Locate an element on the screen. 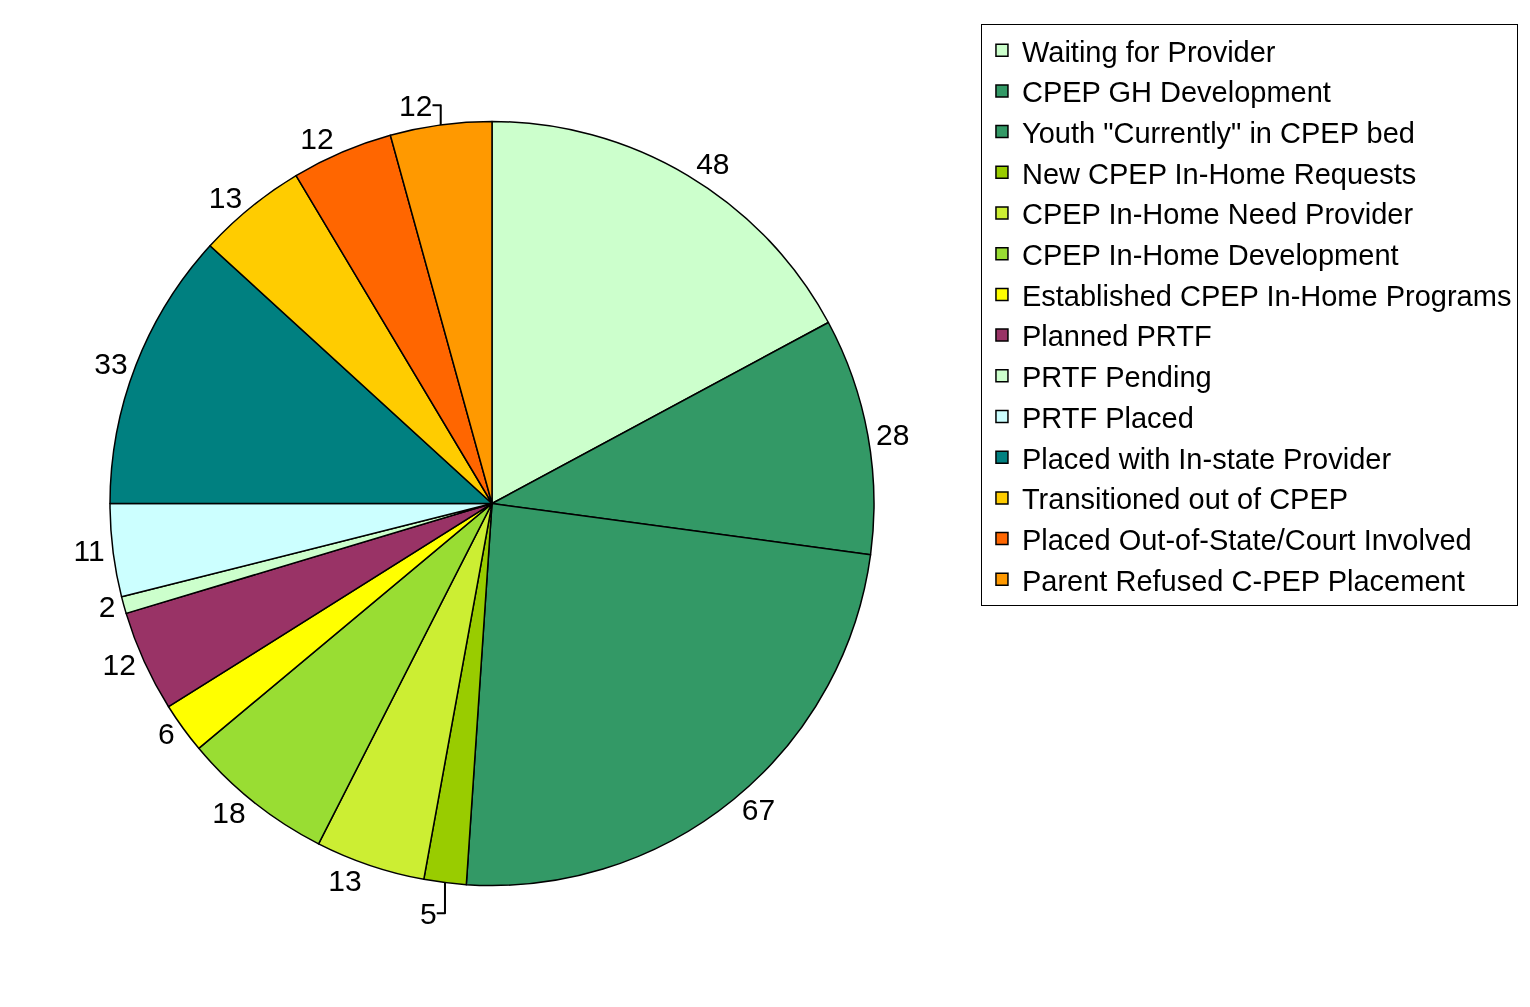 Image resolution: width=1530 pixels, height=1007 pixels. data-label: 48 is located at coordinates (713, 163).